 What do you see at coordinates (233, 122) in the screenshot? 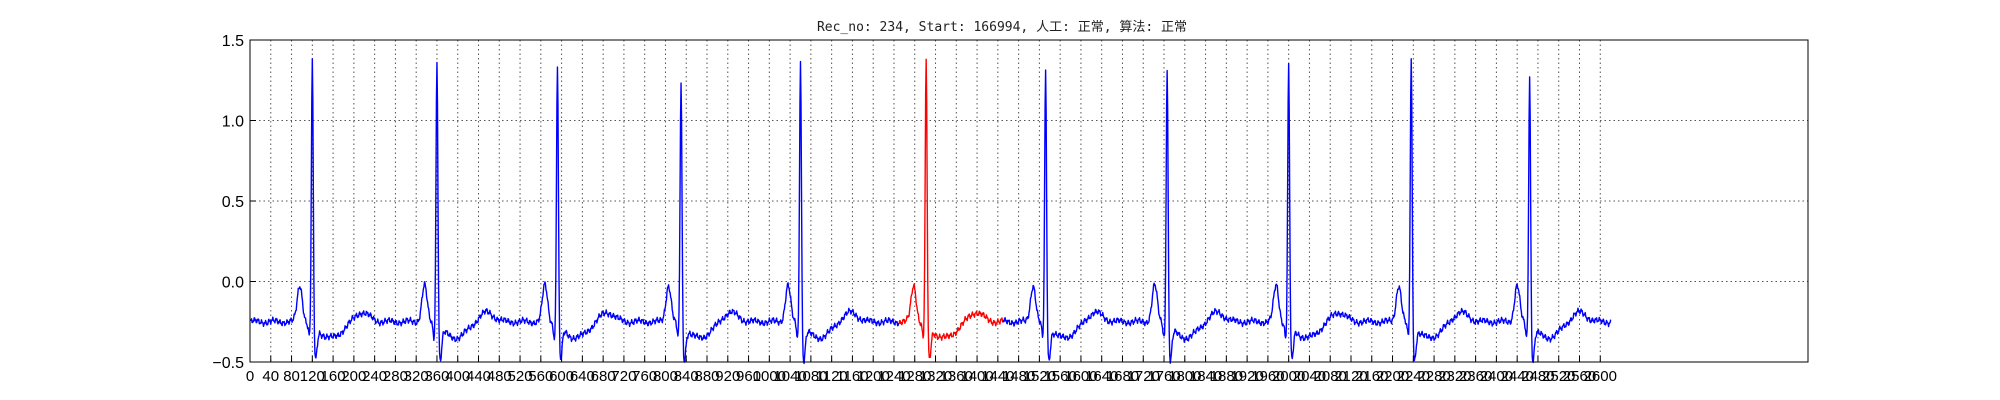
I see `y-tick-label: 1.0` at bounding box center [233, 122].